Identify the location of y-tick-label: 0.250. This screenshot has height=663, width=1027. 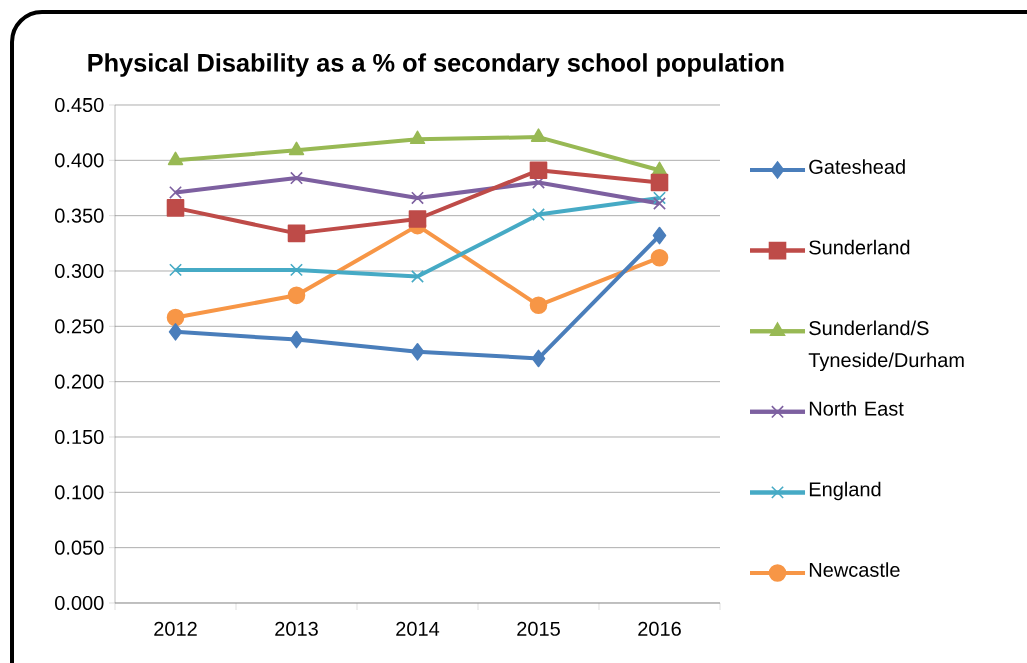
(79, 326).